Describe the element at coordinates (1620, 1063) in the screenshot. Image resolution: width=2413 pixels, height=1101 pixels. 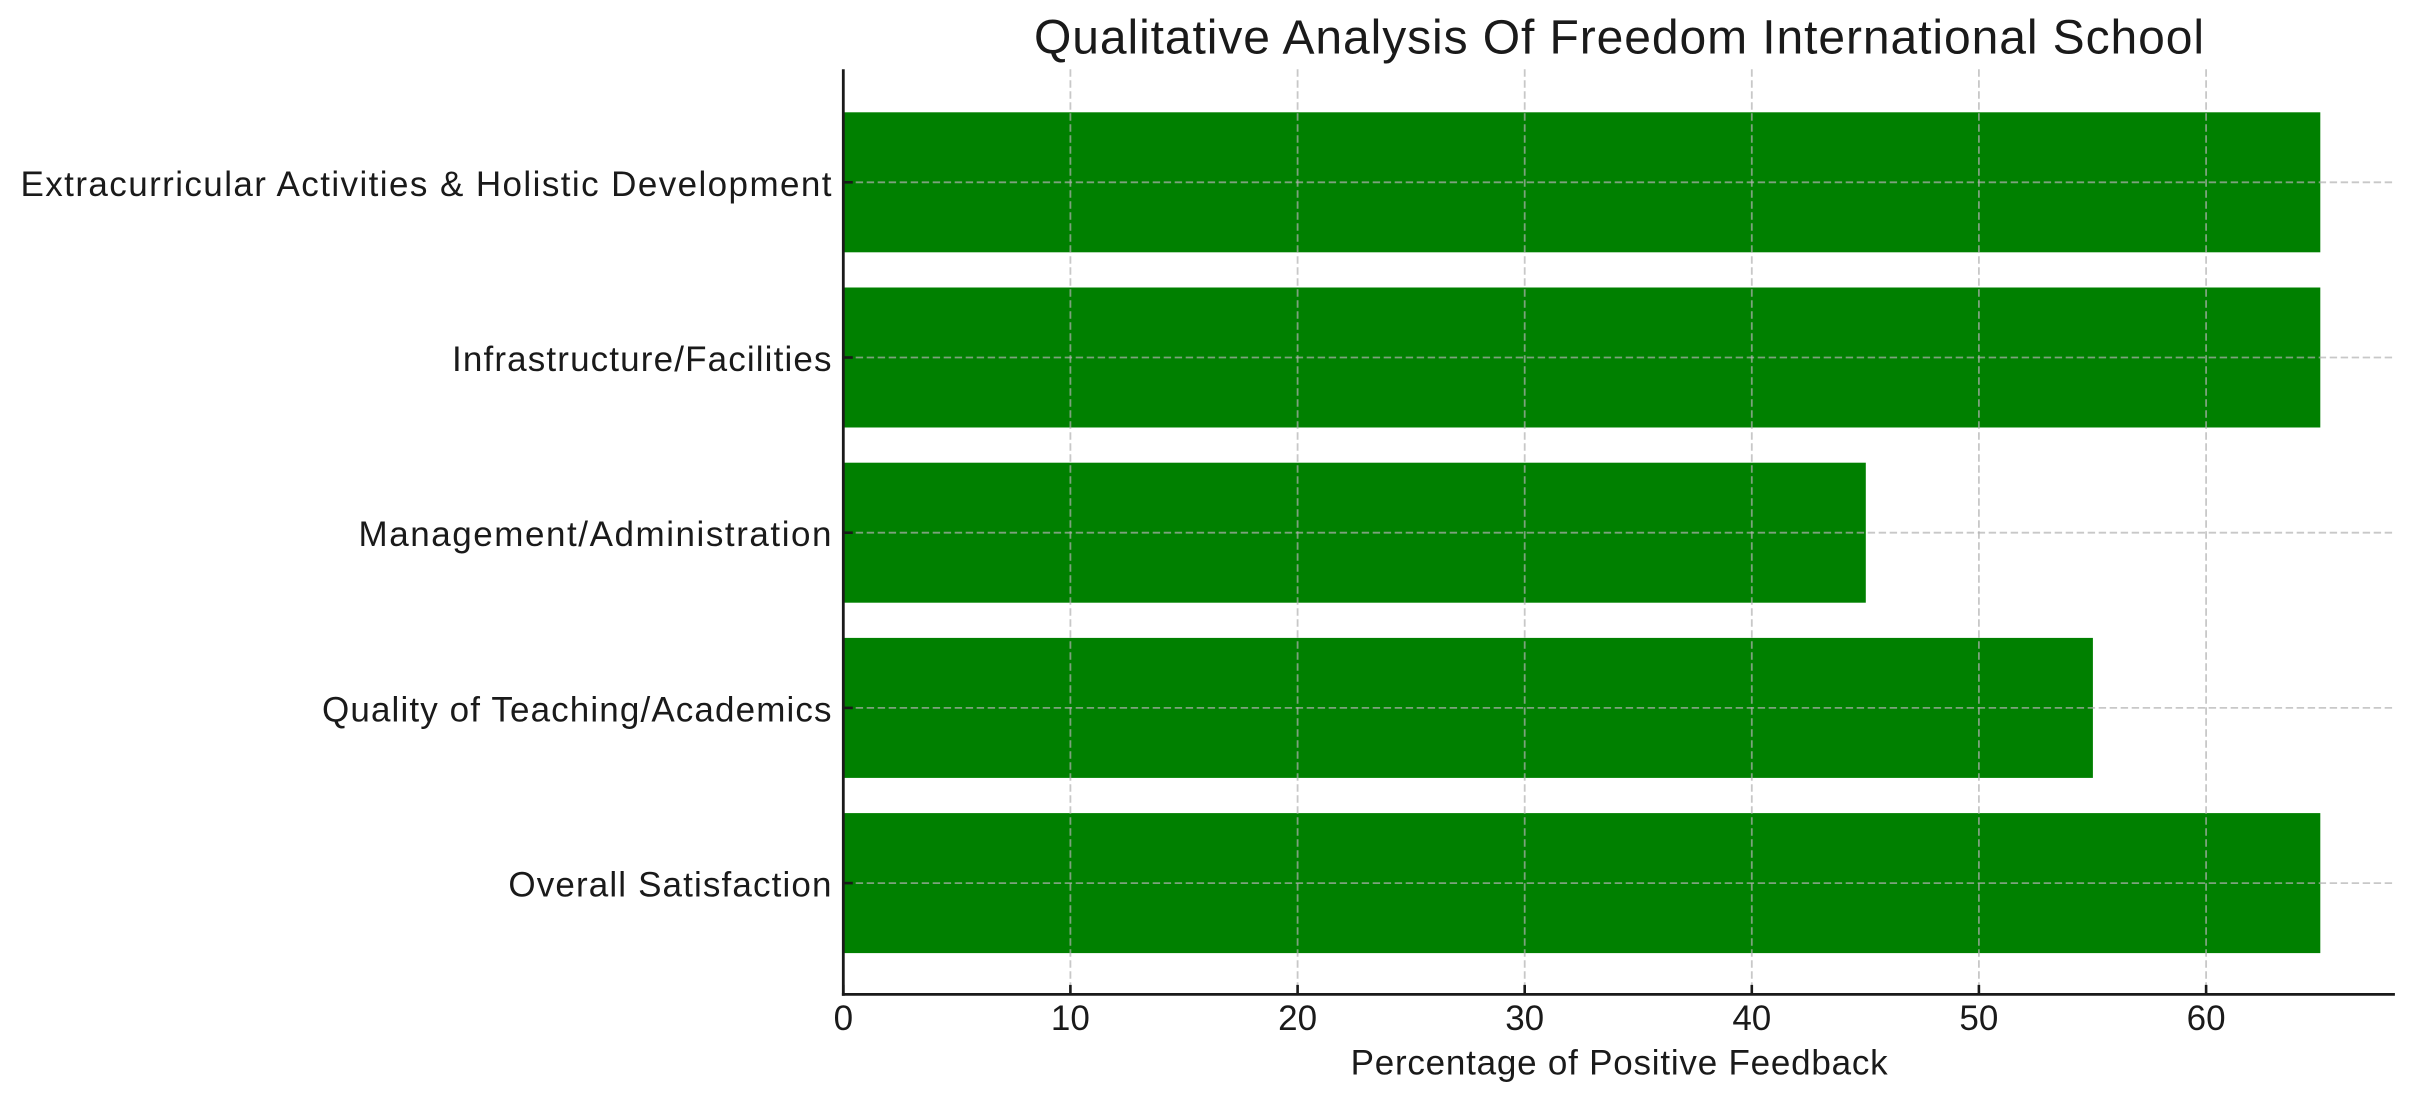
I see `svg-text:Percentage of Positive Feedbac: Percentage of Positive Feedback` at that location.